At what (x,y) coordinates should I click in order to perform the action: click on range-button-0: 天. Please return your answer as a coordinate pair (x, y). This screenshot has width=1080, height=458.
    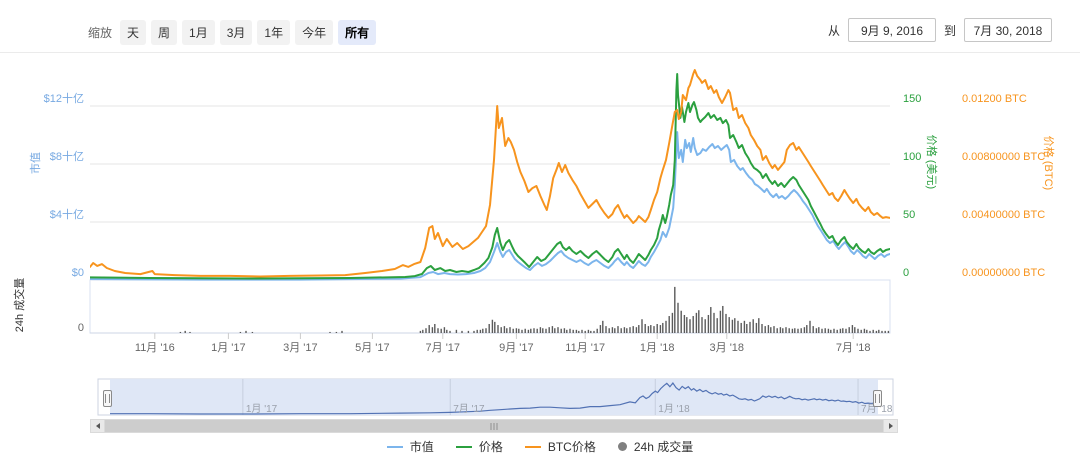
    Looking at the image, I should click on (133, 32).